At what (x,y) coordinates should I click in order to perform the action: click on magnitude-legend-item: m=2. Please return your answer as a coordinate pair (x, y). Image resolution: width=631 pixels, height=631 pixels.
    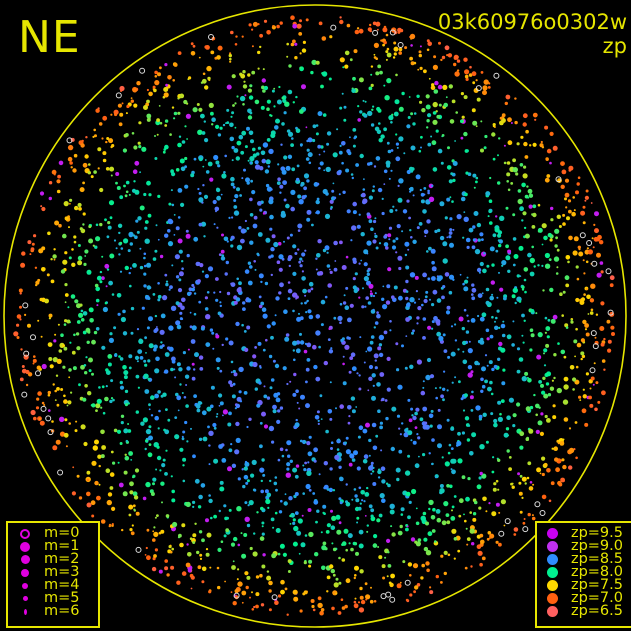
    Looking at the image, I should click on (53, 559).